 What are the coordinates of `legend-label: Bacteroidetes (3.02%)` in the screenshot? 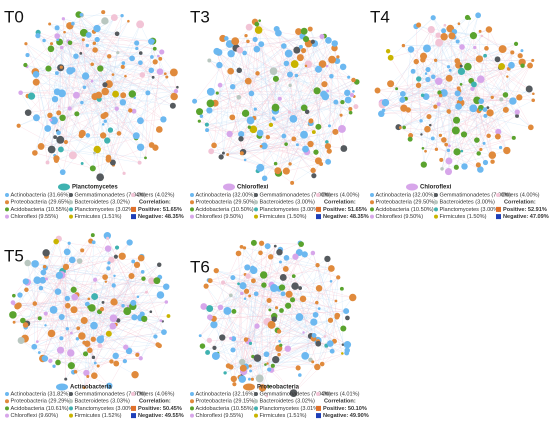 It's located at (102, 203).